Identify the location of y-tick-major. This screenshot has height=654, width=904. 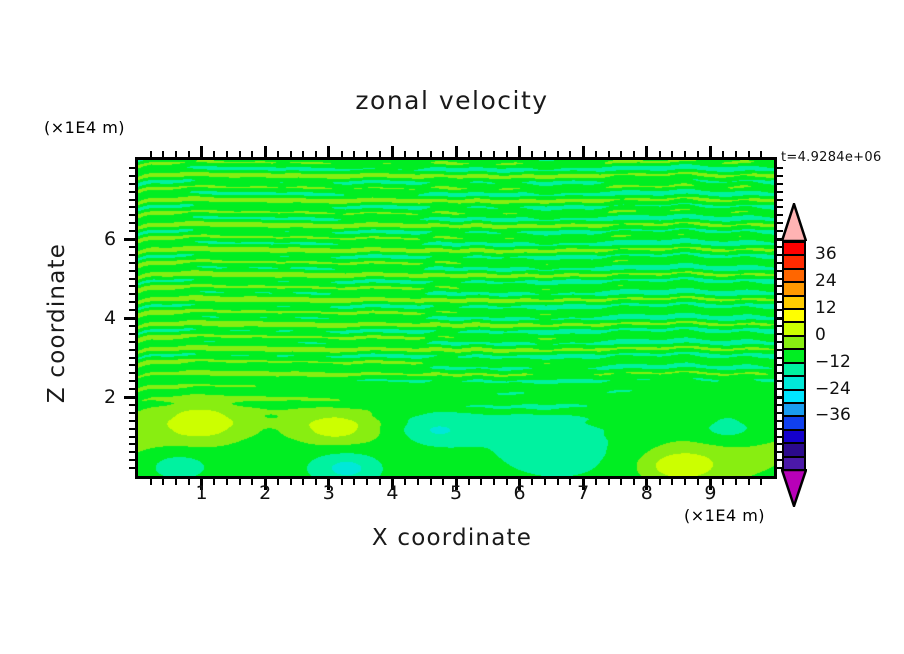
(129, 239).